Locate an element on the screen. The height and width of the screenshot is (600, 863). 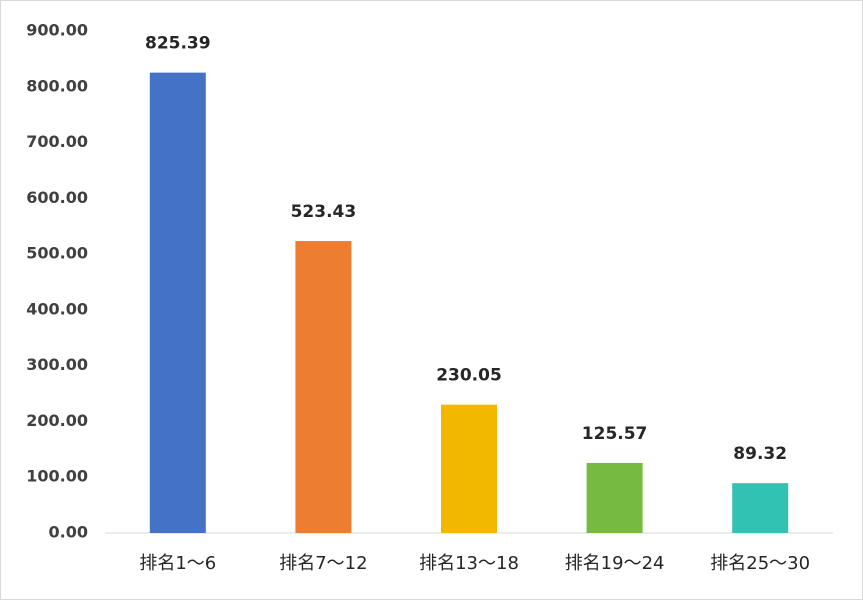
y-tick-label: 700.00 is located at coordinates (57, 141).